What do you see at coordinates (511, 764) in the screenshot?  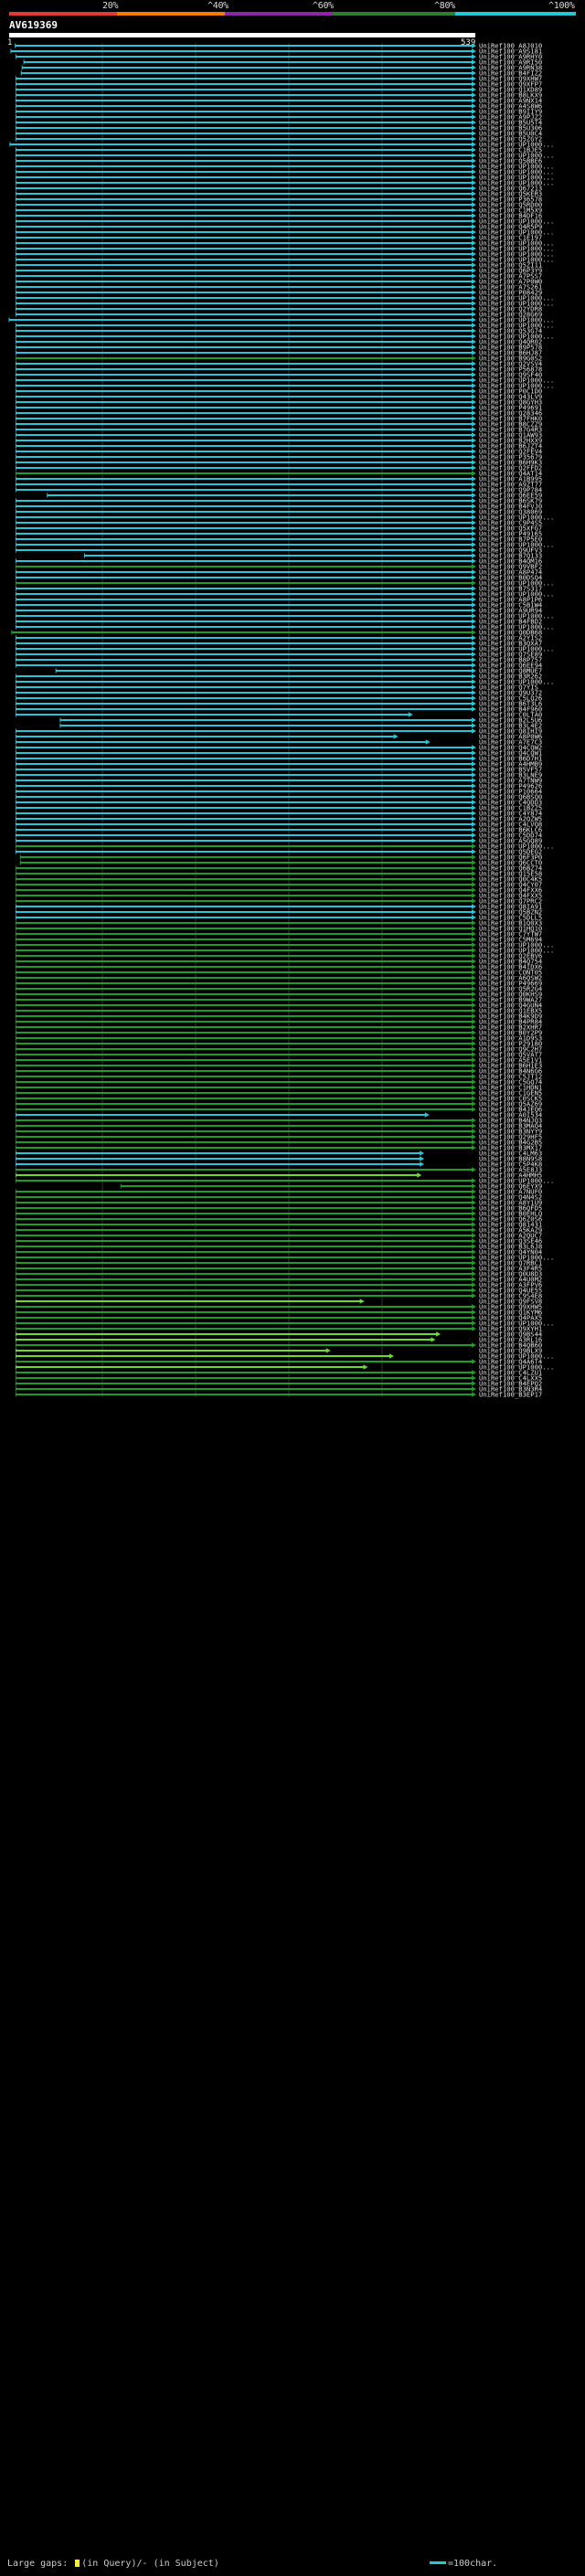 I see `hit-label: UniRef100_A4HMB9` at bounding box center [511, 764].